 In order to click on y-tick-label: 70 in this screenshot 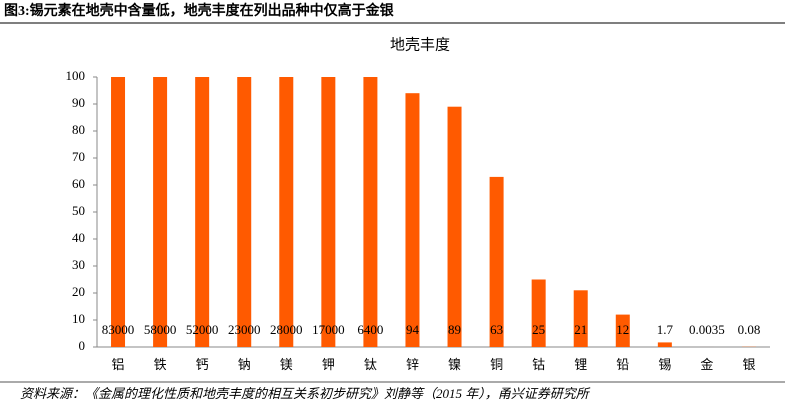, I will do `click(78, 156)`.